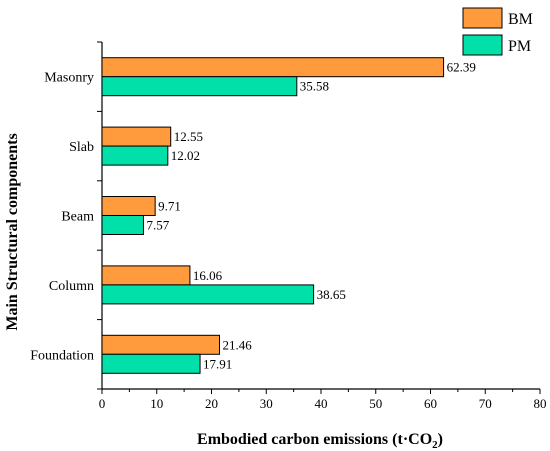 The image size is (550, 451). What do you see at coordinates (188, 136) in the screenshot?
I see `value-label-bm-slab: 12.55` at bounding box center [188, 136].